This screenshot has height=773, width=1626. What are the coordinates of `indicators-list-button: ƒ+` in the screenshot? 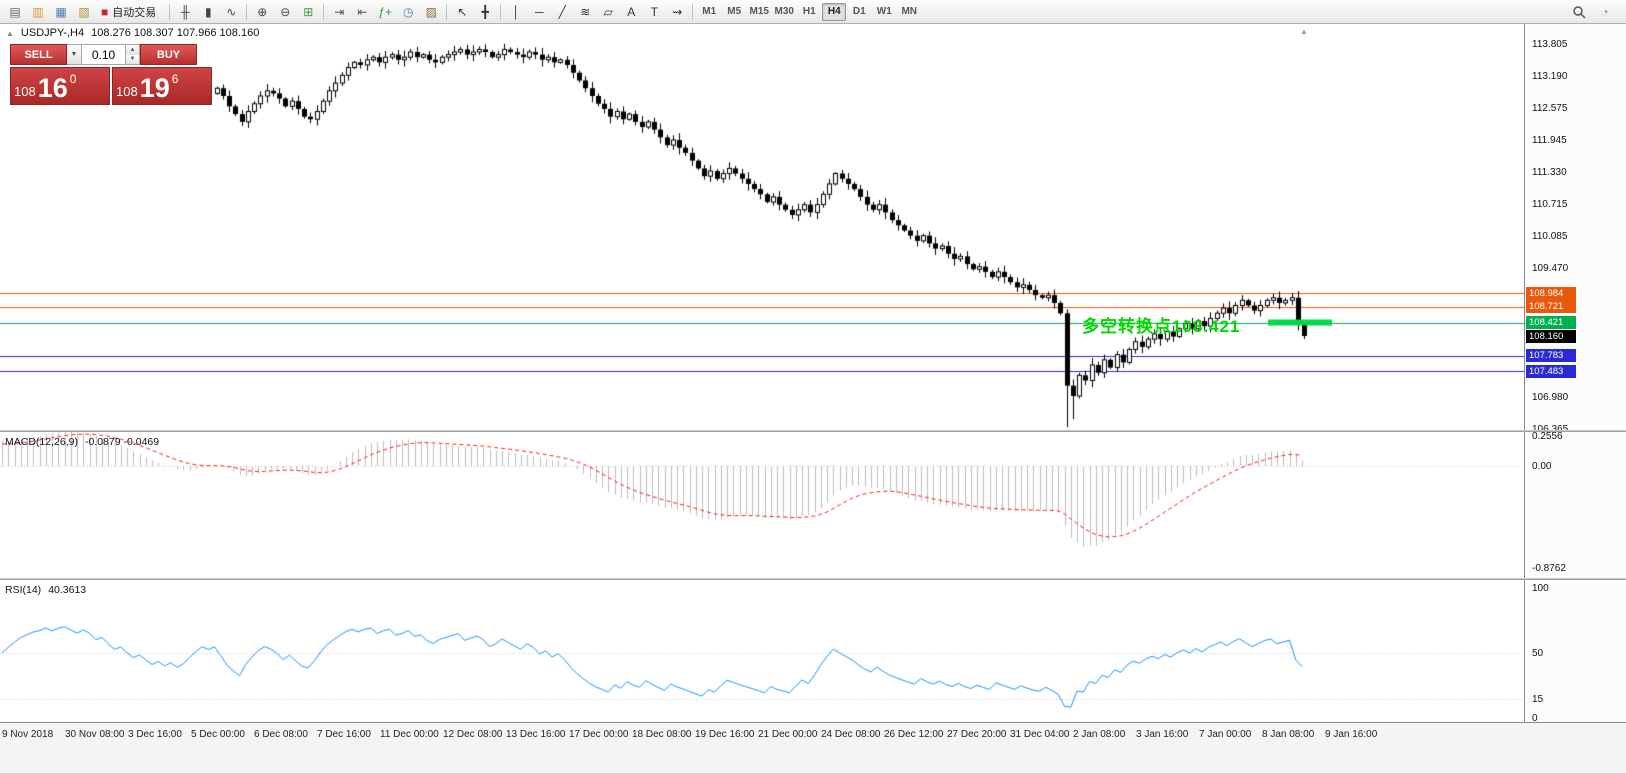 It's located at (385, 12).